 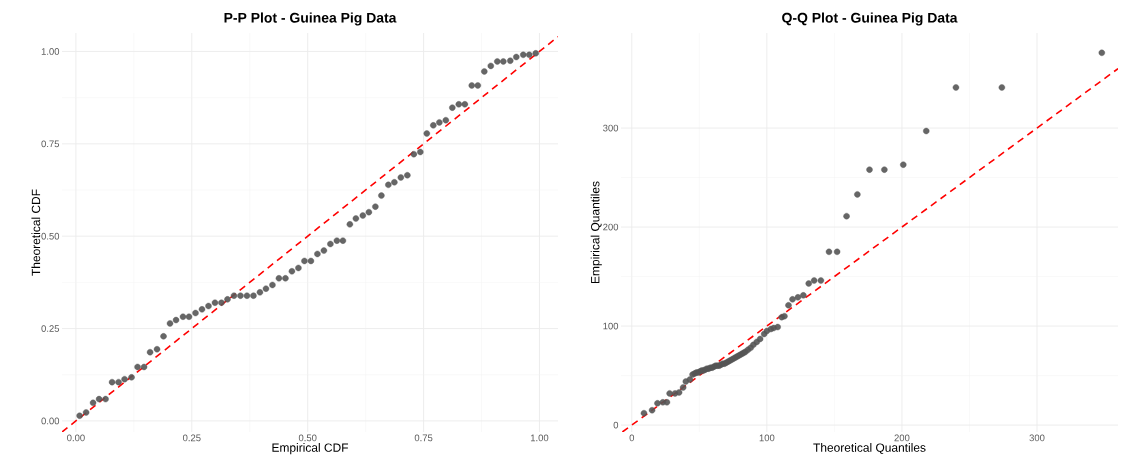 I want to click on y-tick-label: 0.00, so click(x=50, y=421).